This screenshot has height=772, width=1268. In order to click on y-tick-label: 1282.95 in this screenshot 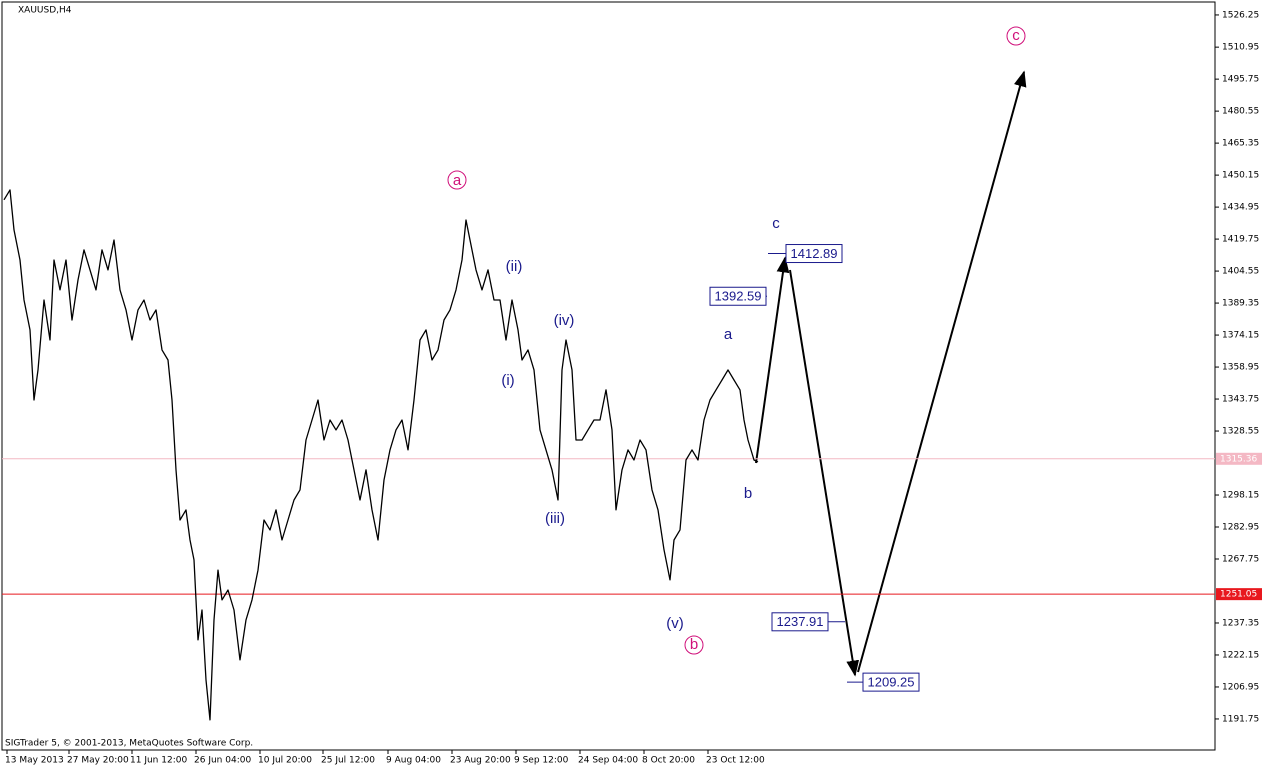, I will do `click(1240, 528)`.